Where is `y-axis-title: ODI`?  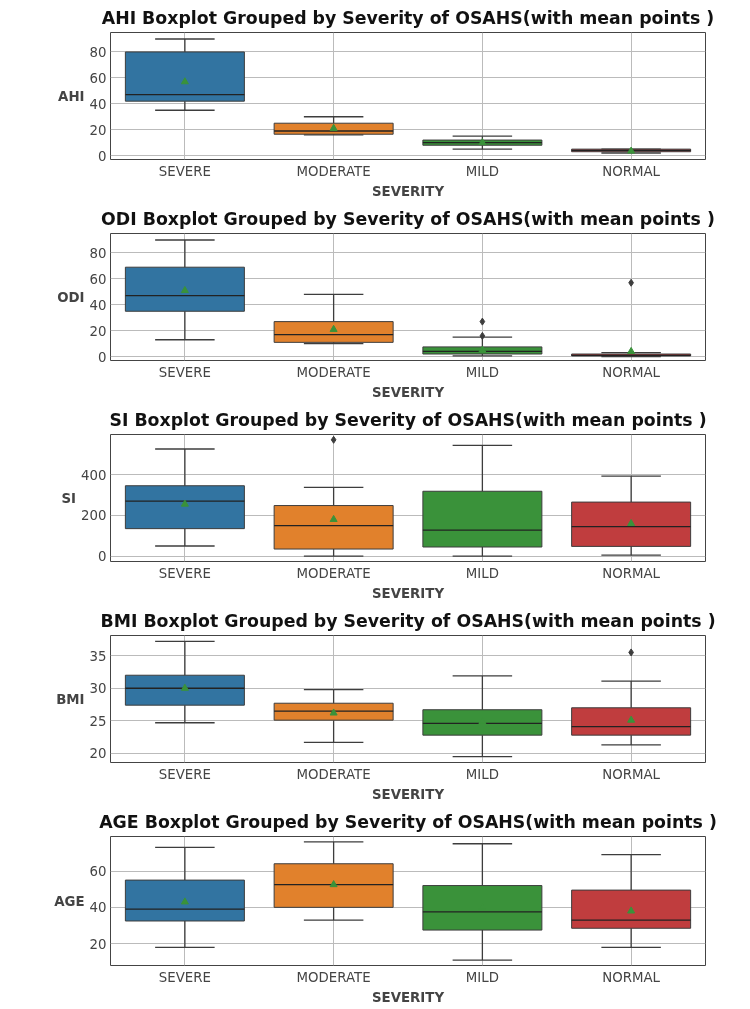 y-axis-title: ODI is located at coordinates (71, 297).